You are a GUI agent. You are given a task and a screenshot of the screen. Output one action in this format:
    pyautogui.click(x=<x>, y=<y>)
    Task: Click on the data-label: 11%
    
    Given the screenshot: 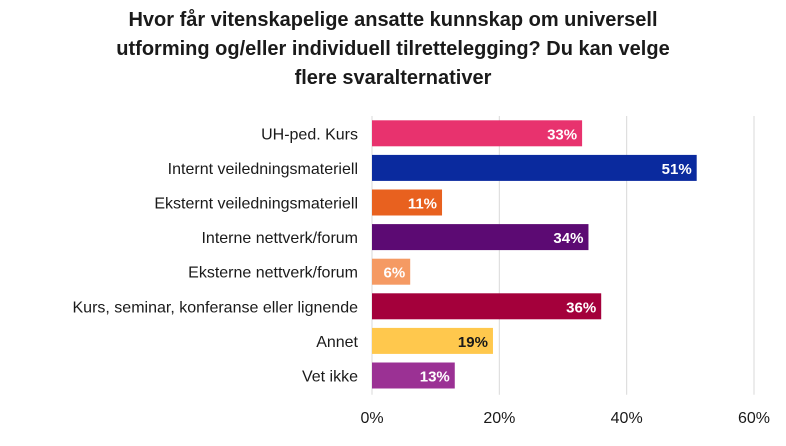 What is the action you would take?
    pyautogui.click(x=422, y=204)
    